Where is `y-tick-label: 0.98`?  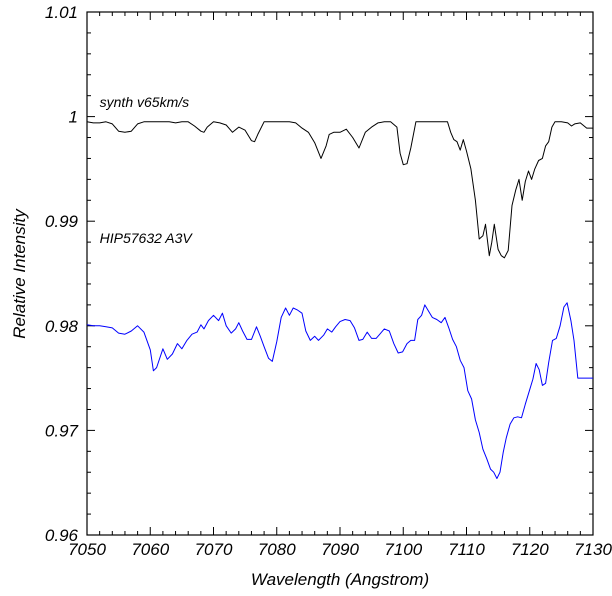 y-tick-label: 0.98 is located at coordinates (62, 326).